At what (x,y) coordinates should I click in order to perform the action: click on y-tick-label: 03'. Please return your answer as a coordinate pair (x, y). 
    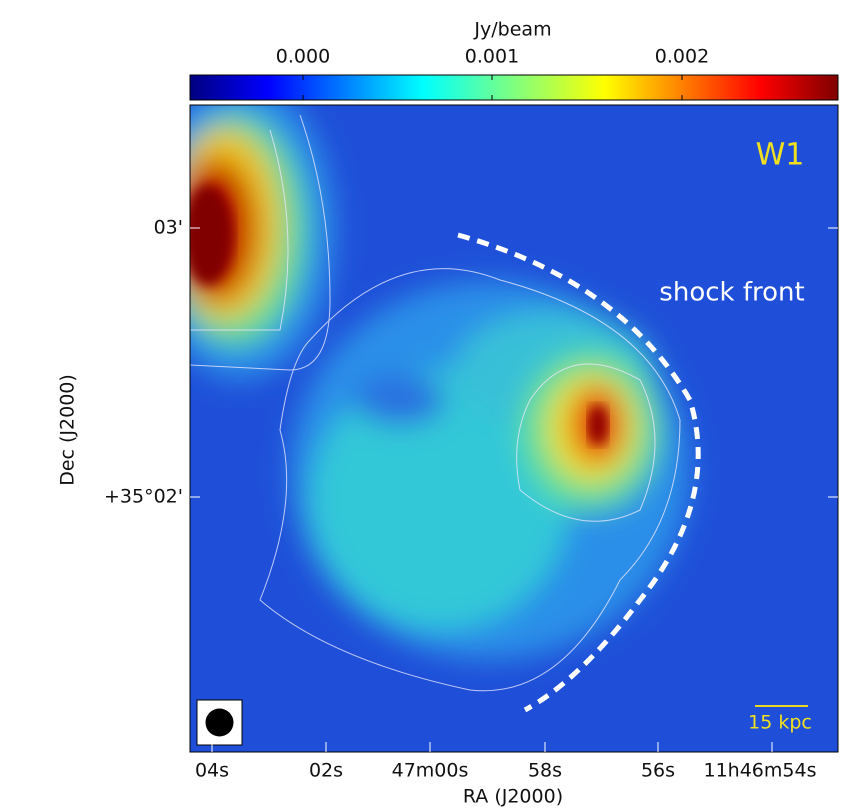
    Looking at the image, I should click on (168, 228).